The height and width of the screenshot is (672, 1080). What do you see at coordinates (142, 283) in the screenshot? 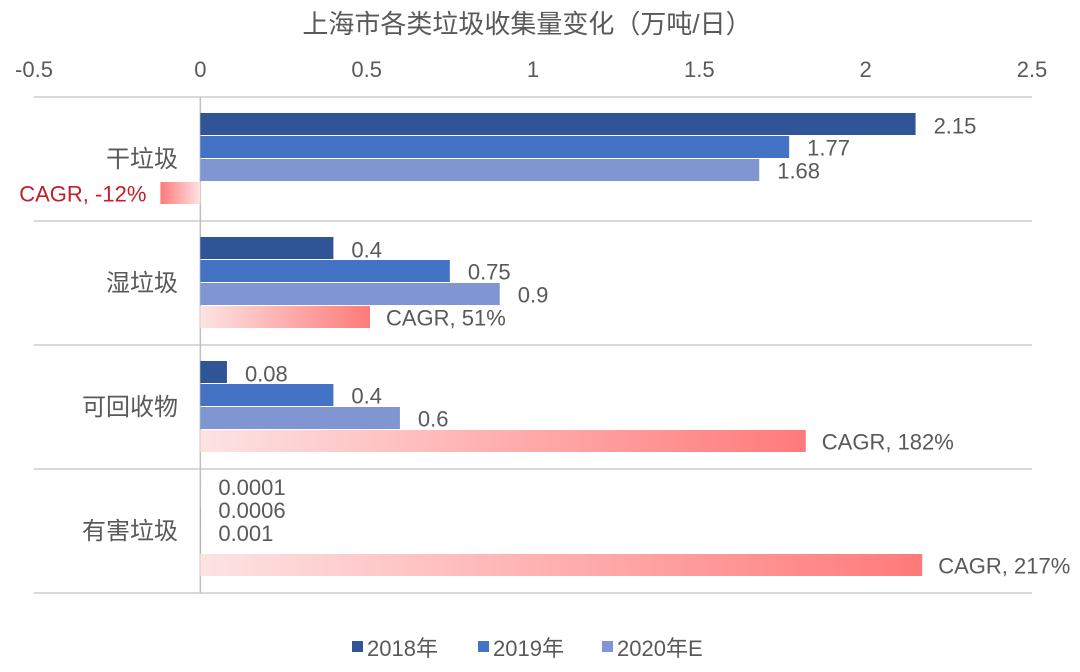
I see `category-label: 湿垃圾` at bounding box center [142, 283].